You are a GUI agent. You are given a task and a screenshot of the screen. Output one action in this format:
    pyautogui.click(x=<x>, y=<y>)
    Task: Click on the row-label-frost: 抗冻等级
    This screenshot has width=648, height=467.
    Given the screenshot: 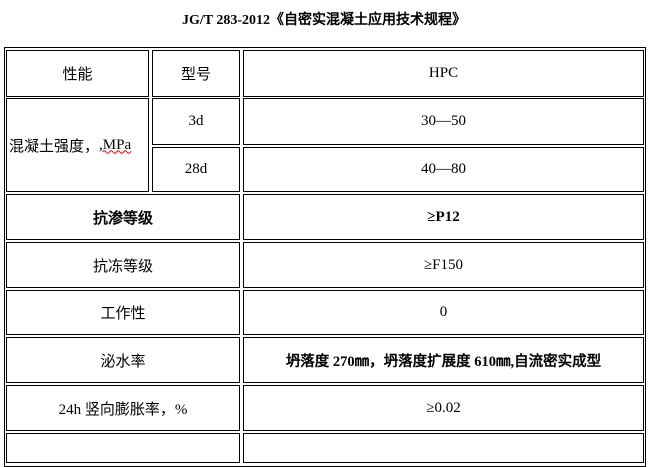 What is the action you would take?
    pyautogui.click(x=123, y=265)
    